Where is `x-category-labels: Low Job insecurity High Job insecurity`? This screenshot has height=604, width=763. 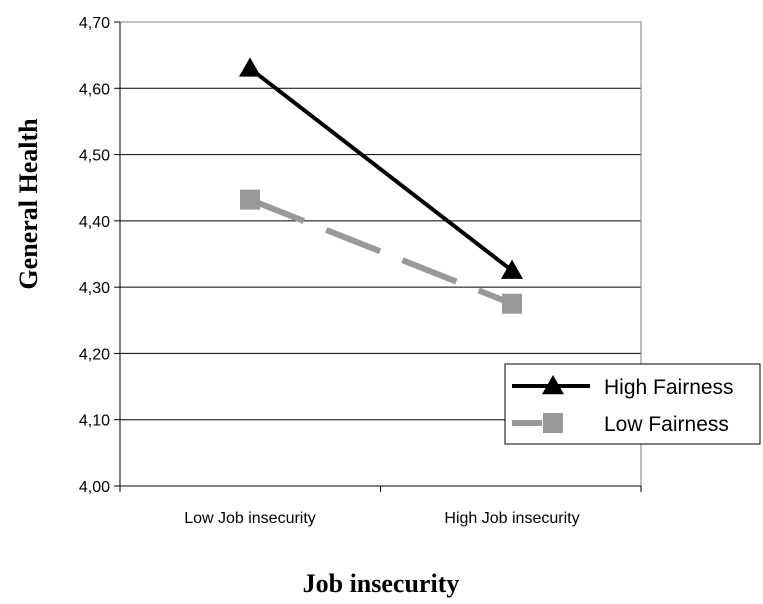
x-category-labels: Low Job insecurity High Job insecurity is located at coordinates (381, 518).